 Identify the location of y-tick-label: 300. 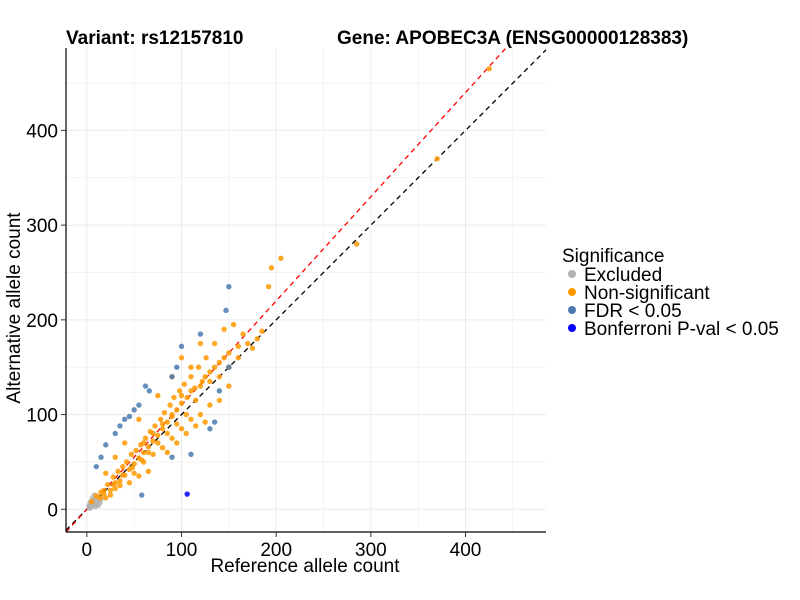
(42, 226).